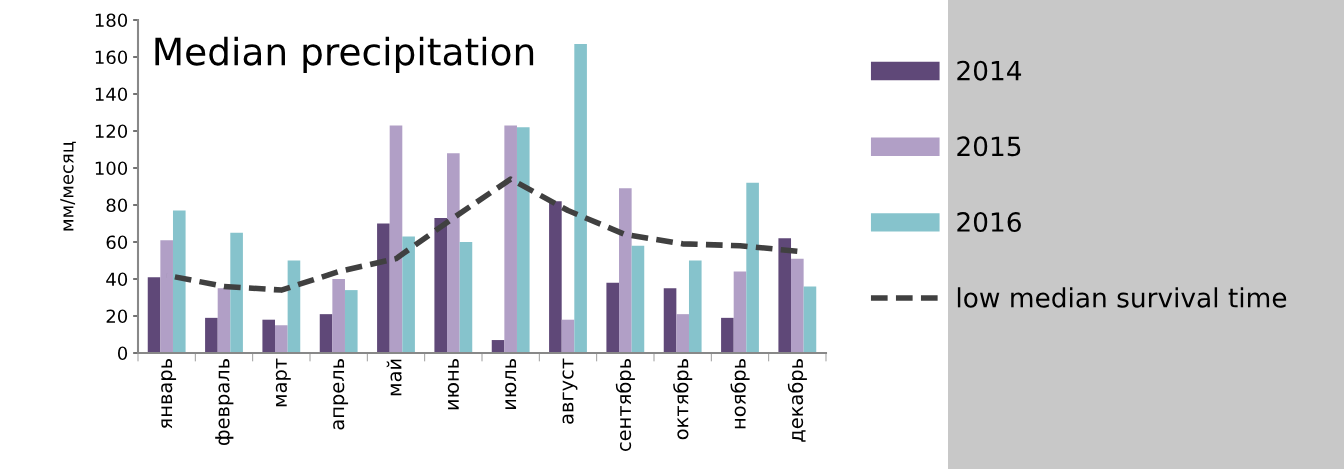 The width and height of the screenshot is (1344, 469). What do you see at coordinates (511, 384) in the screenshot?
I see `x-tick-label: июль` at bounding box center [511, 384].